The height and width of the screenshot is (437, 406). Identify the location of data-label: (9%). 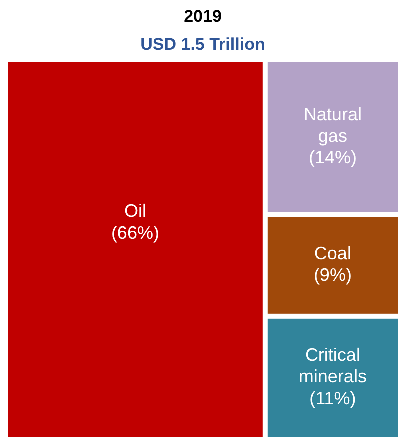
(333, 275).